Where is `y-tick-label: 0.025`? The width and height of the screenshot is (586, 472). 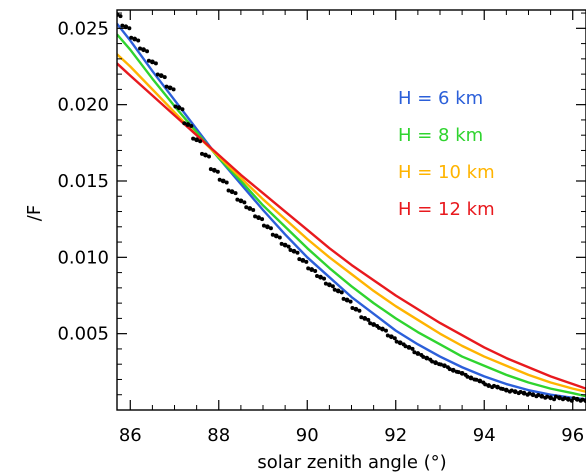 y-tick-label: 0.025 is located at coordinates (83, 28).